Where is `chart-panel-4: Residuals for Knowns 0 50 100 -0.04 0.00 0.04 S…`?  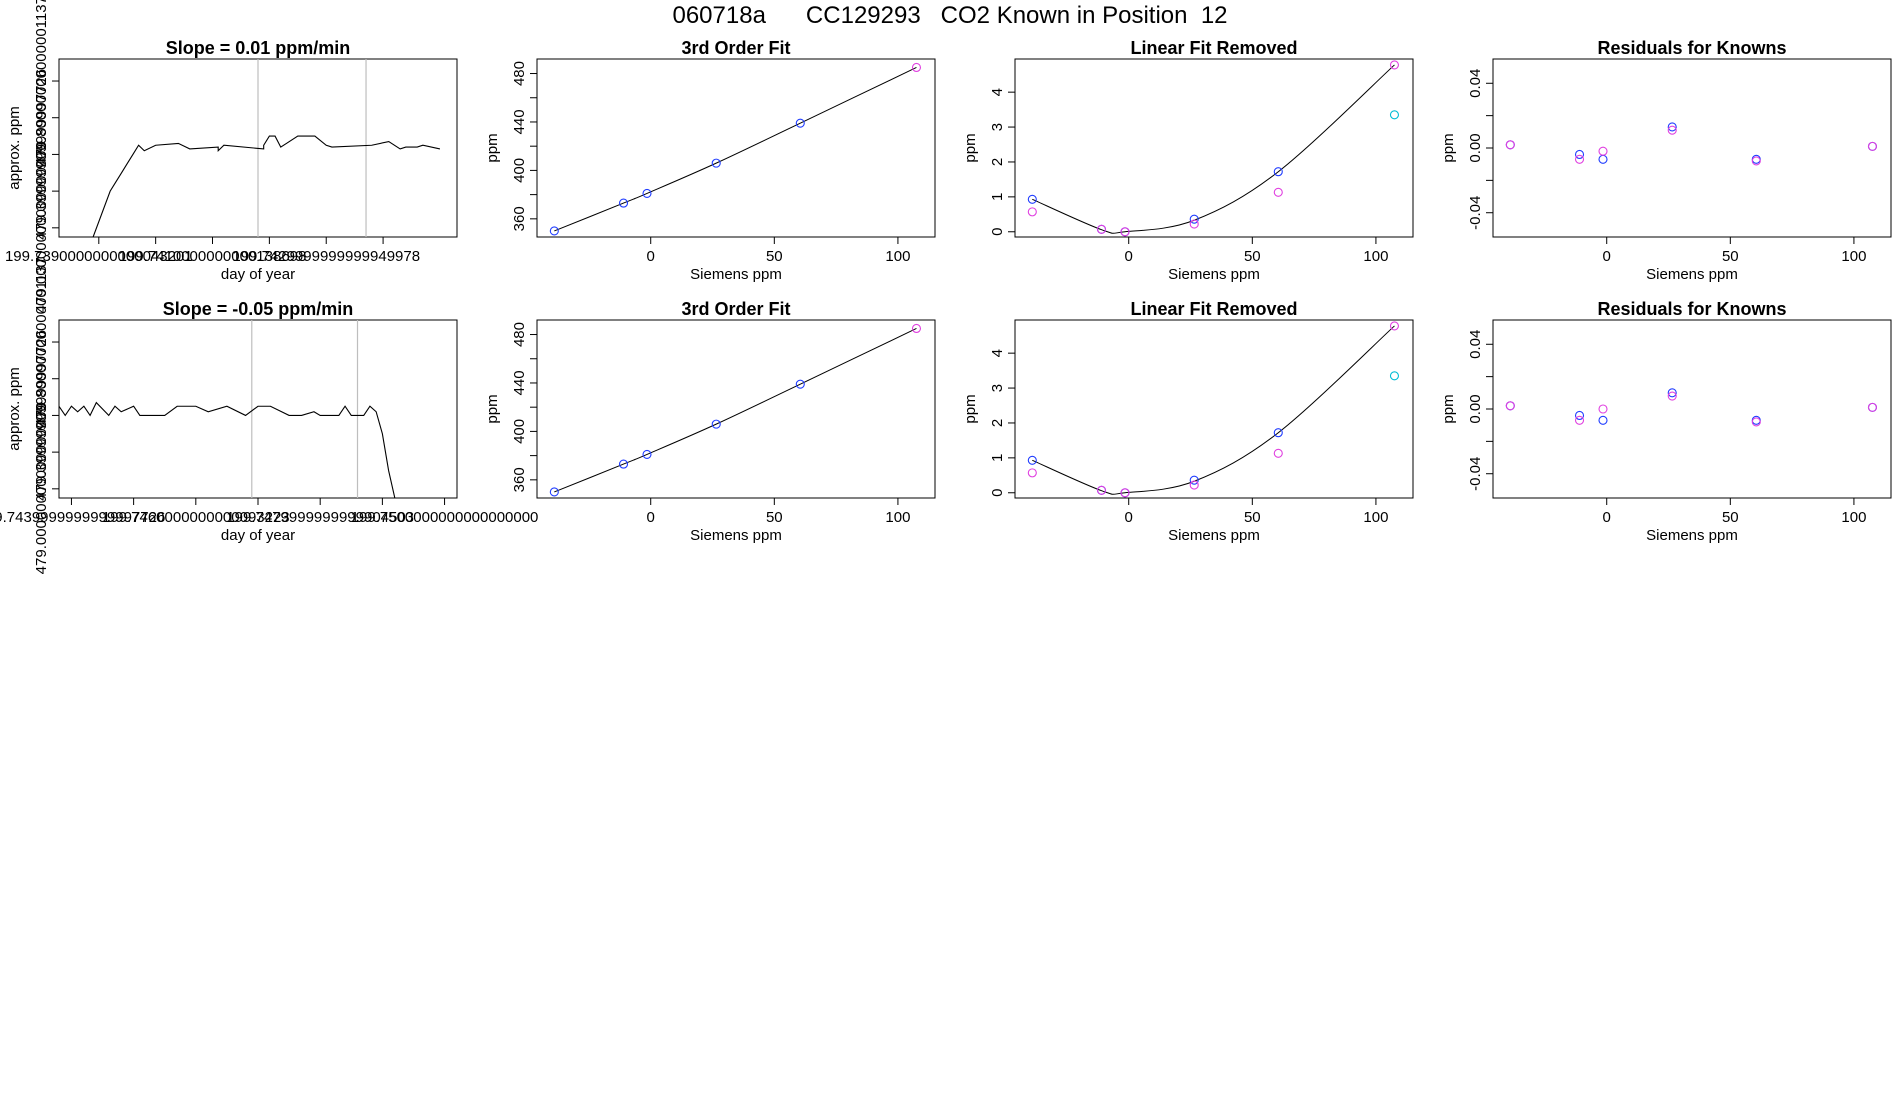
chart-panel-4: Residuals for Knowns 0 50 100 -0.04 0.00 0.04 S… is located at coordinates (1666, 160).